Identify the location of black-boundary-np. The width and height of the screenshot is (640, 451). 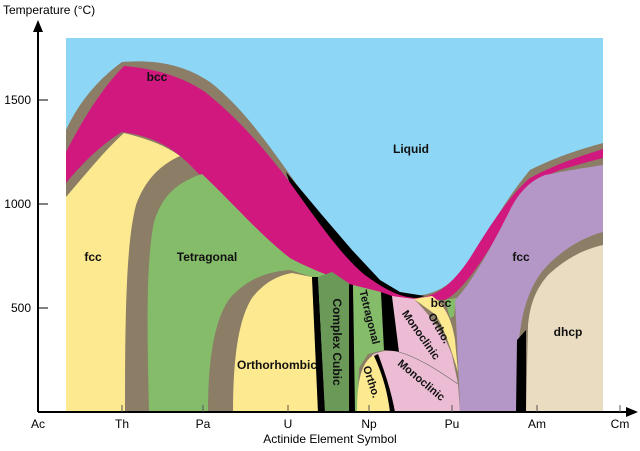
(352, 348).